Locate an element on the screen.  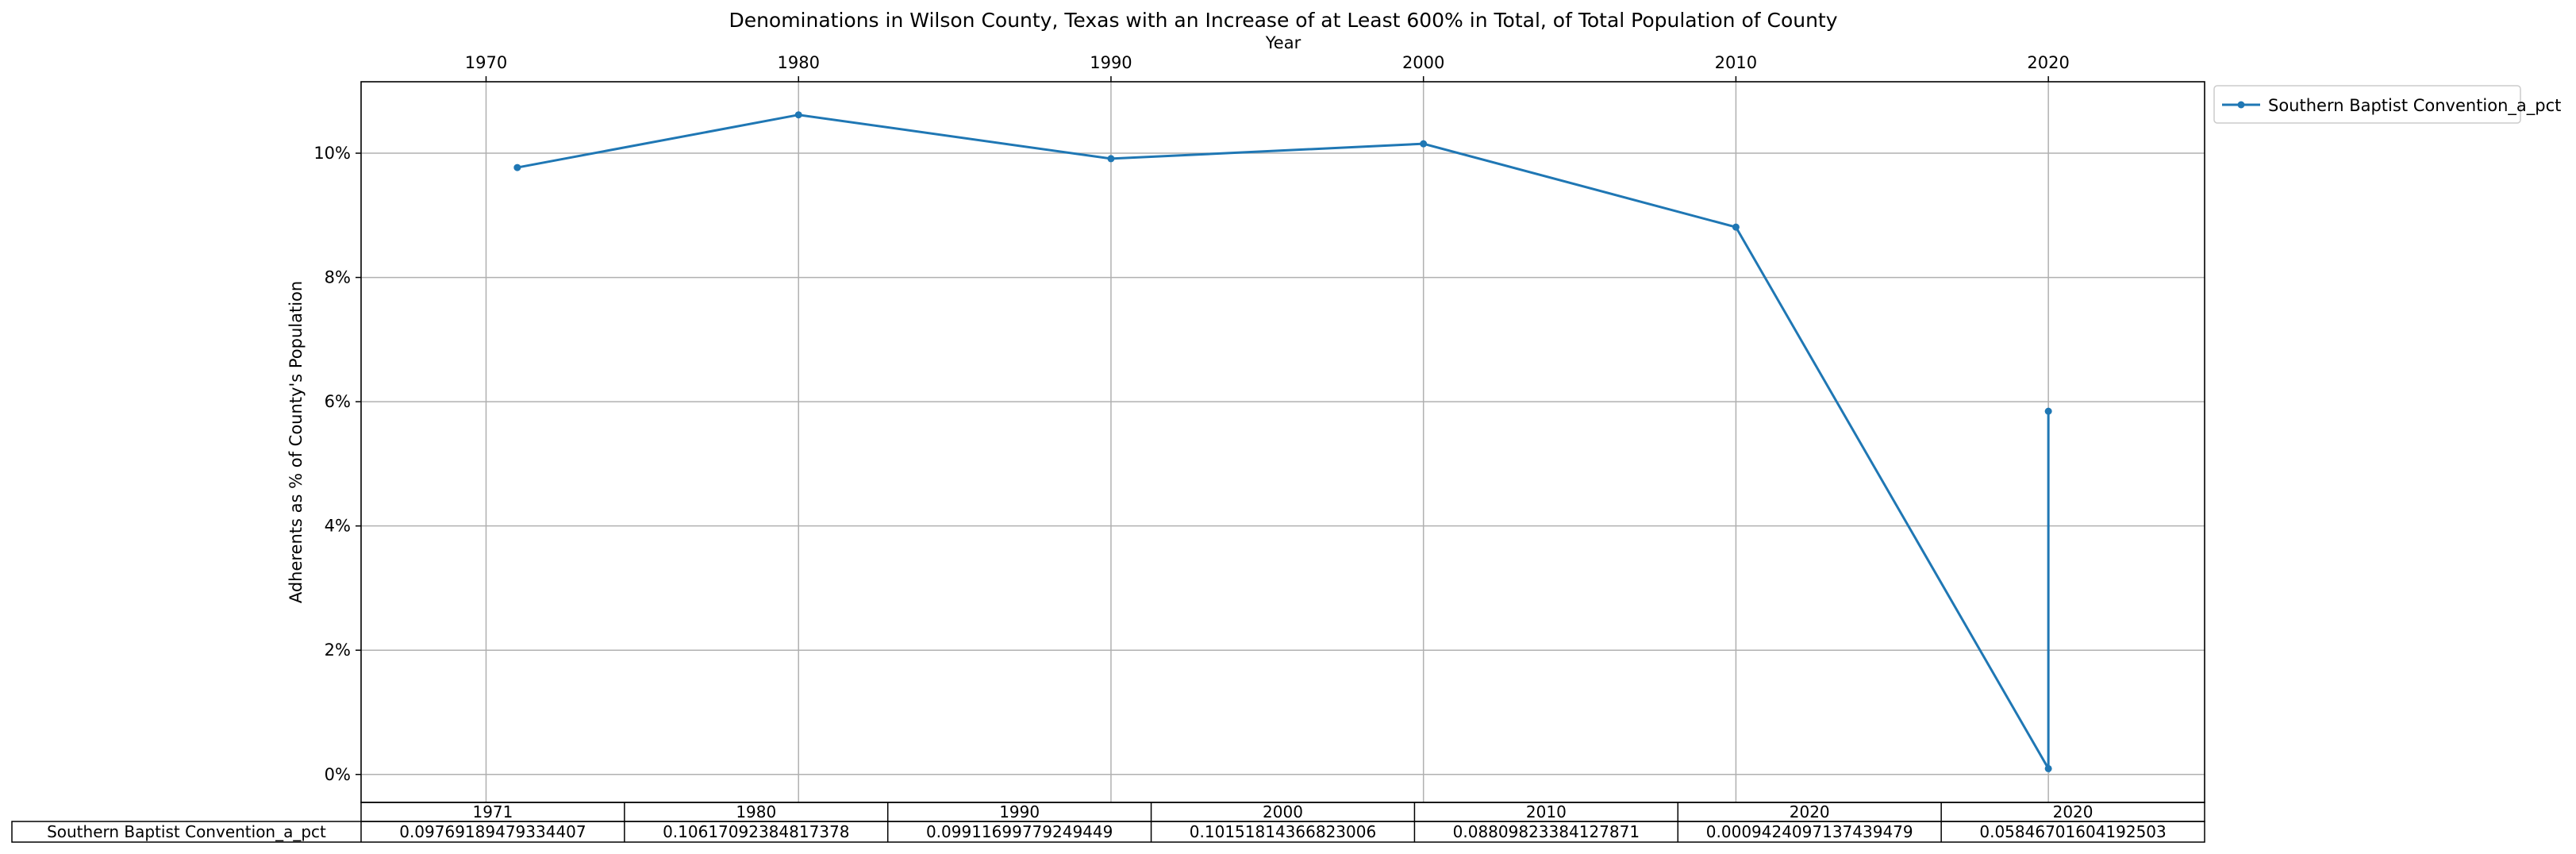
table-cell: 0.05846701604192503 is located at coordinates (2072, 831).